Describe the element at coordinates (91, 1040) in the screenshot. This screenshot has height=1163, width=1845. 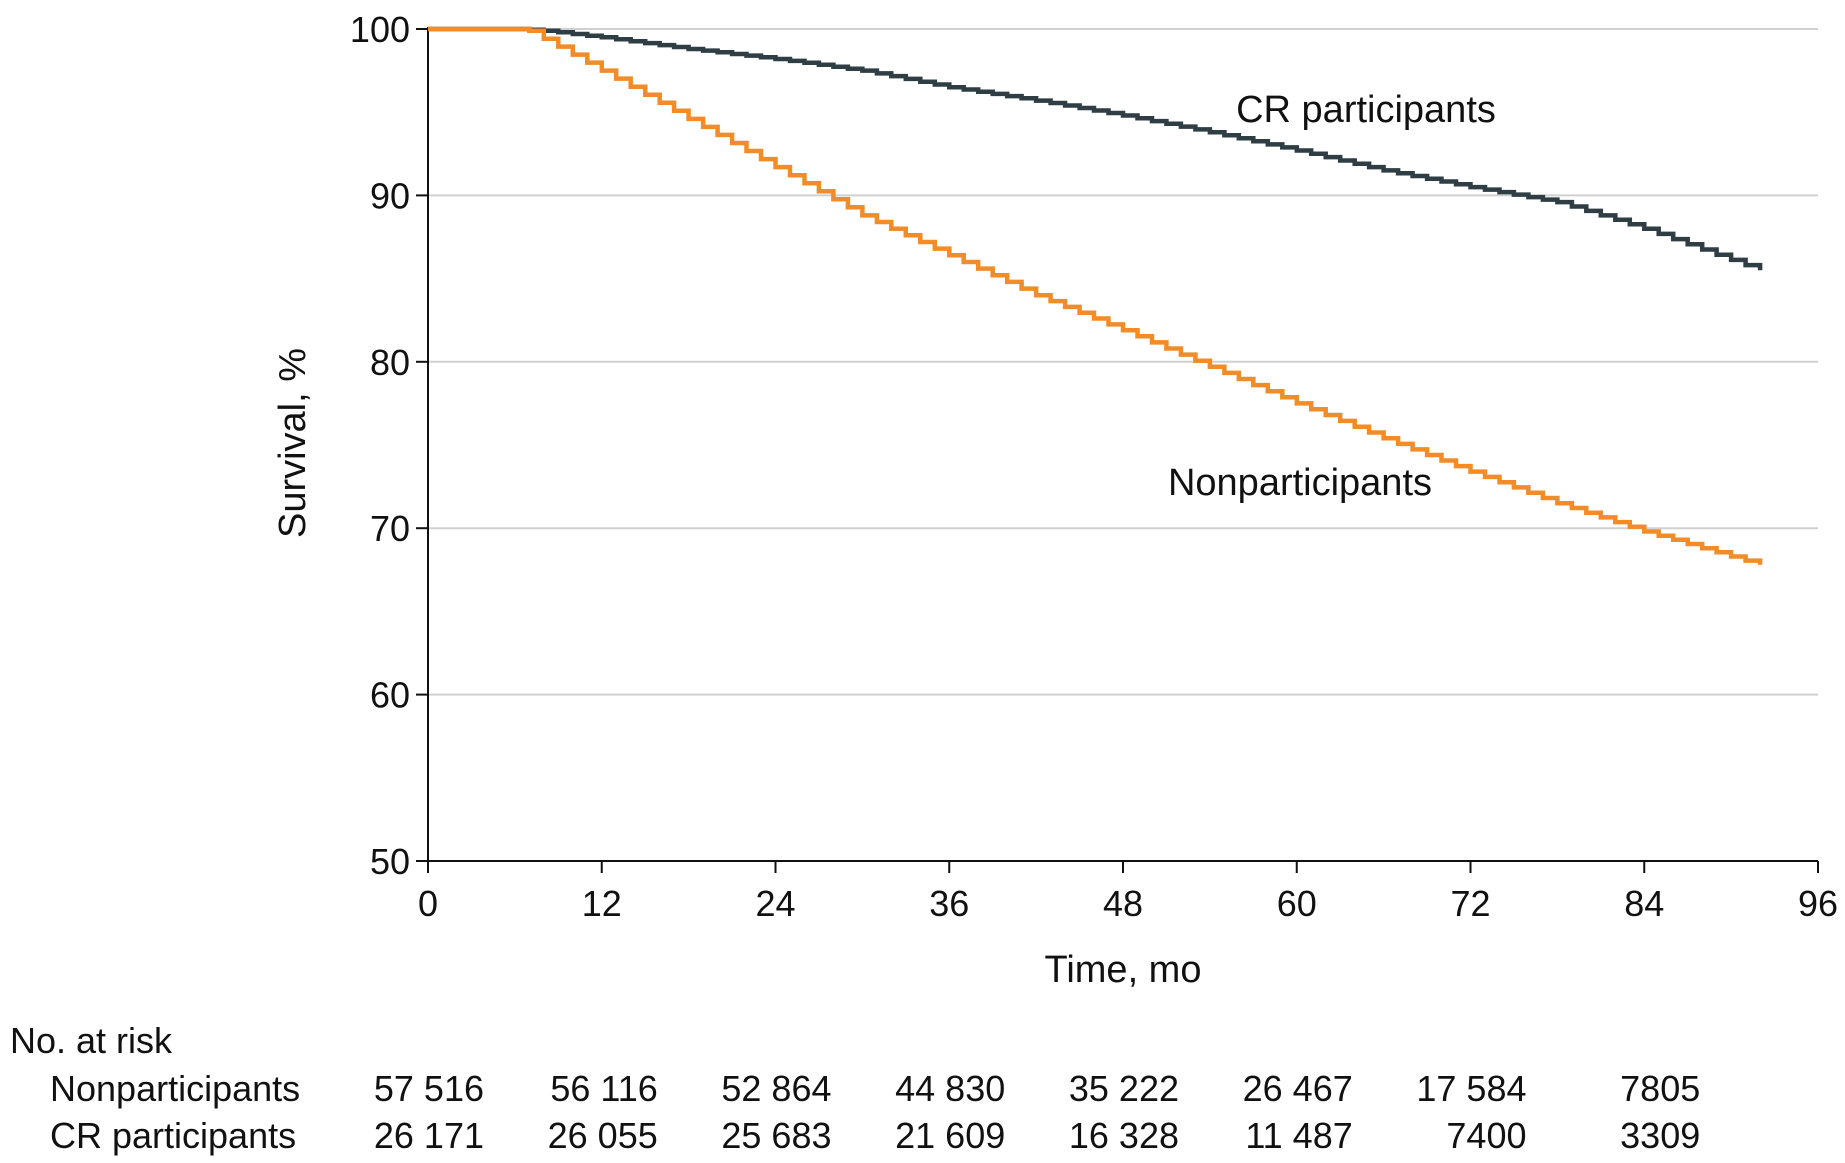
I see `at-risk-title: No. at risk` at that location.